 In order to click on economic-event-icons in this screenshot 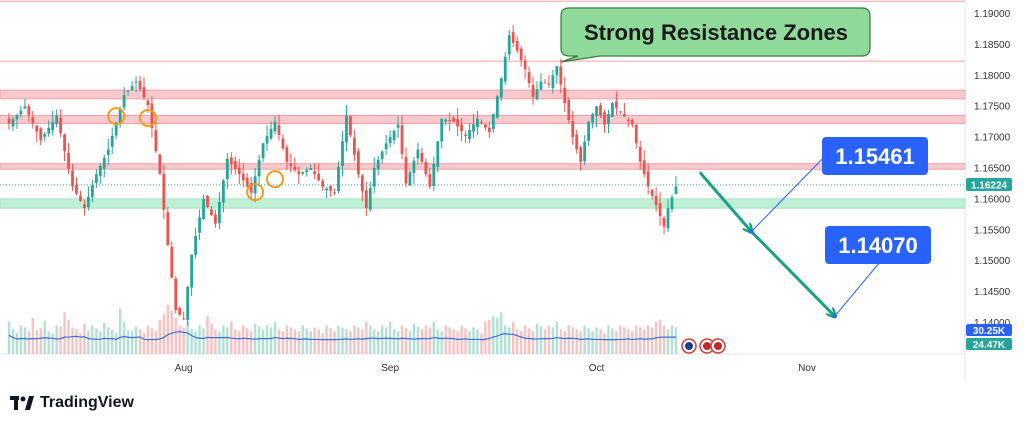, I will do `click(703, 346)`.